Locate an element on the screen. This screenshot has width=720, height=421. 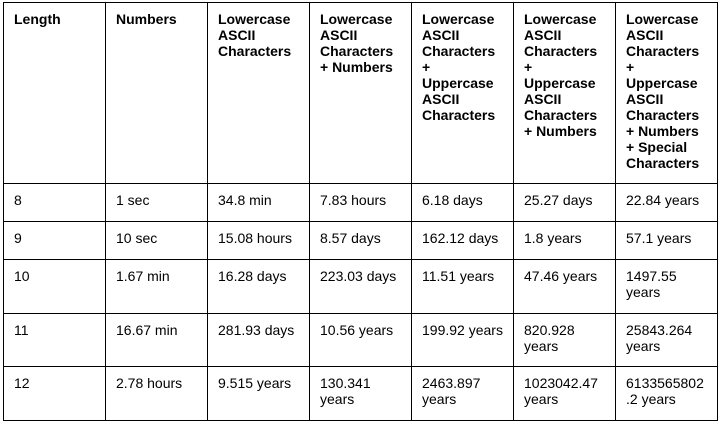
table-cell: 9 is located at coordinates (54, 240).